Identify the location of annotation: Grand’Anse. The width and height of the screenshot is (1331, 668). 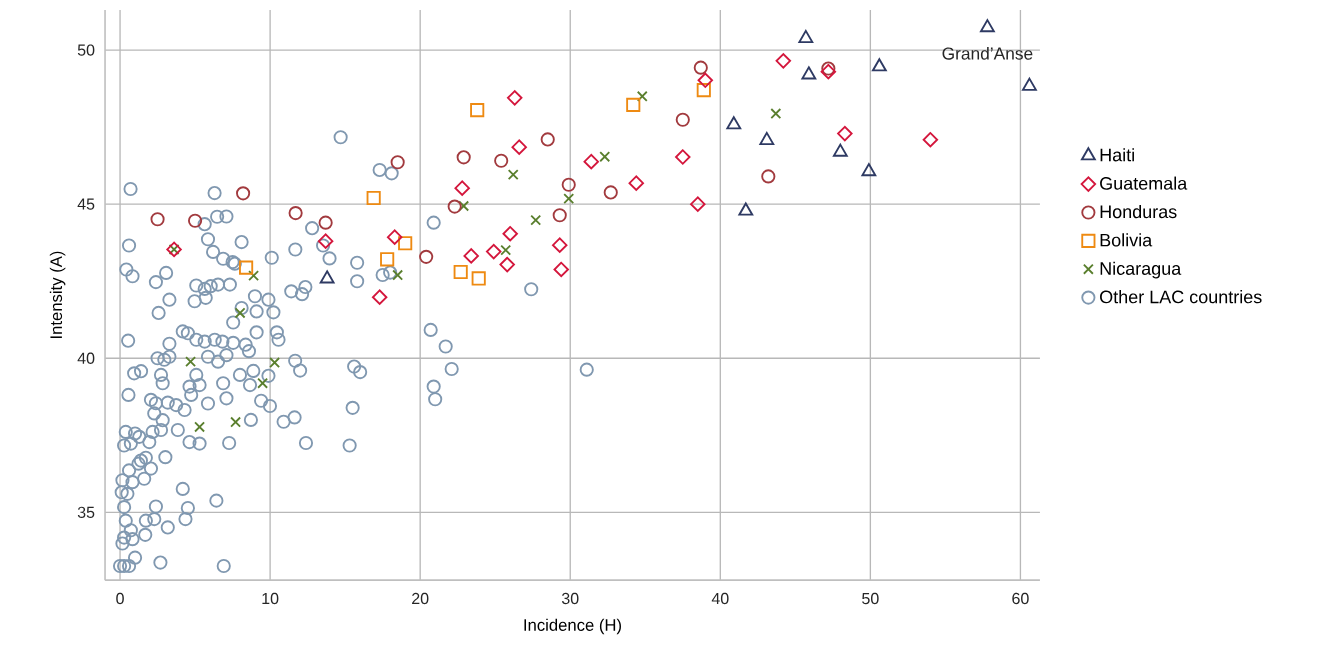
(987, 53).